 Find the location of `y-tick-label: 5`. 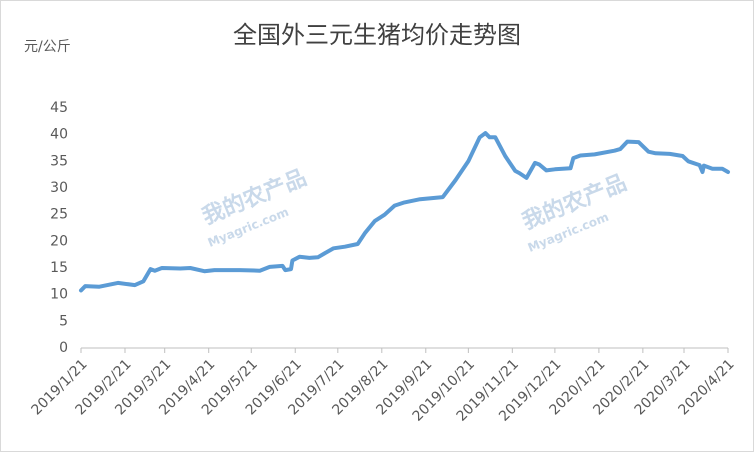

y-tick-label: 5 is located at coordinates (63, 321).